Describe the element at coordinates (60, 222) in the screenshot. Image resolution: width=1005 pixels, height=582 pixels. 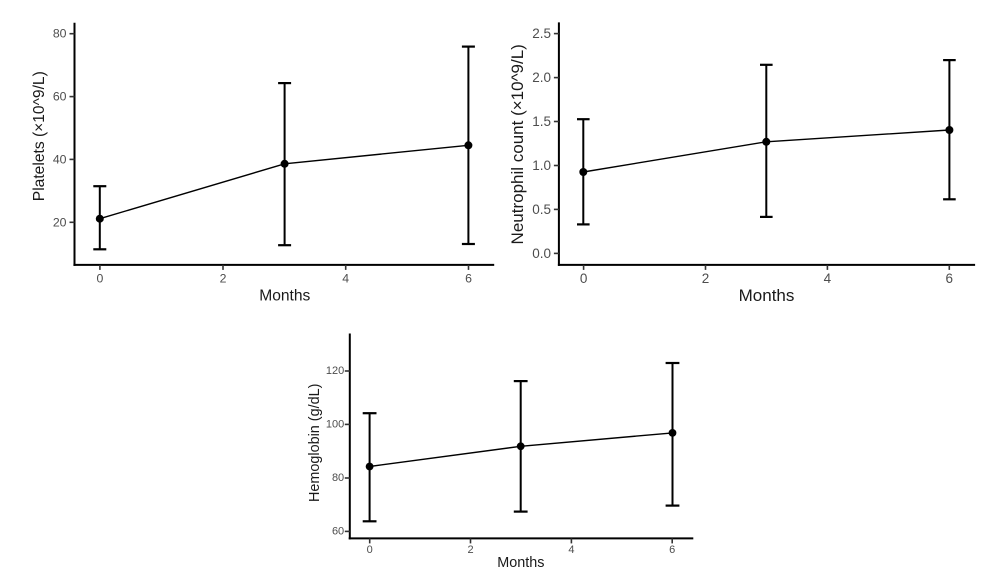
I see `svg-text: 20` at that location.